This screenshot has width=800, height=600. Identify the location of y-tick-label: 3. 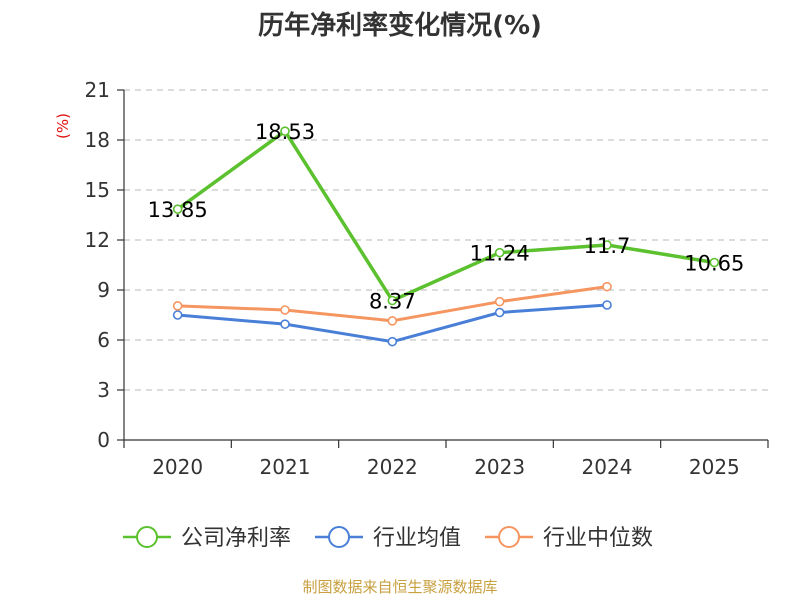
(103, 390).